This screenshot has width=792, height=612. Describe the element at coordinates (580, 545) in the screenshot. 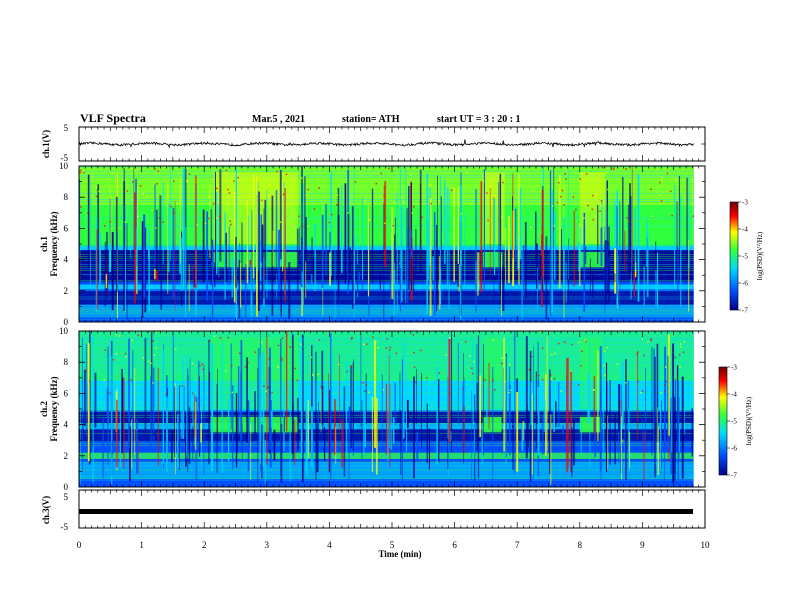

I see `x-tick-label: 8` at that location.